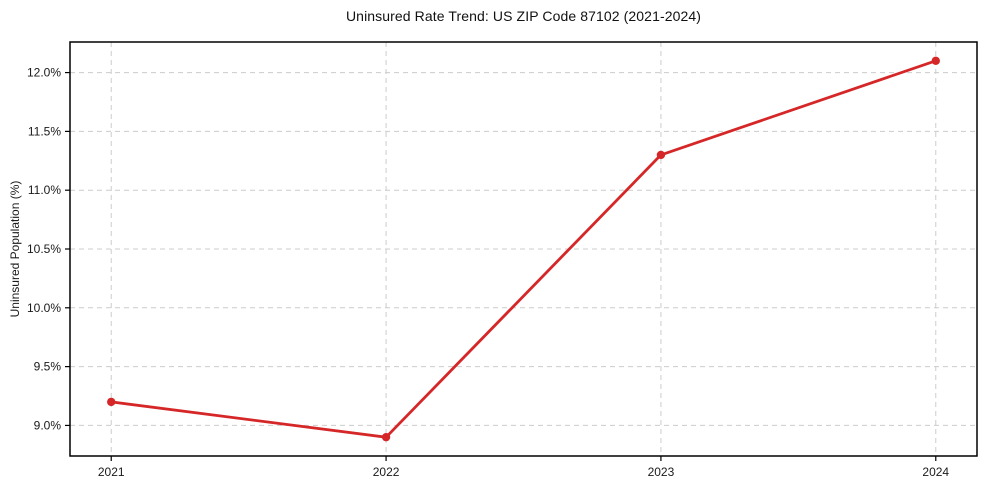 This screenshot has width=989, height=490. Describe the element at coordinates (44, 190) in the screenshot. I see `y-tick-label: 11.0%` at that location.